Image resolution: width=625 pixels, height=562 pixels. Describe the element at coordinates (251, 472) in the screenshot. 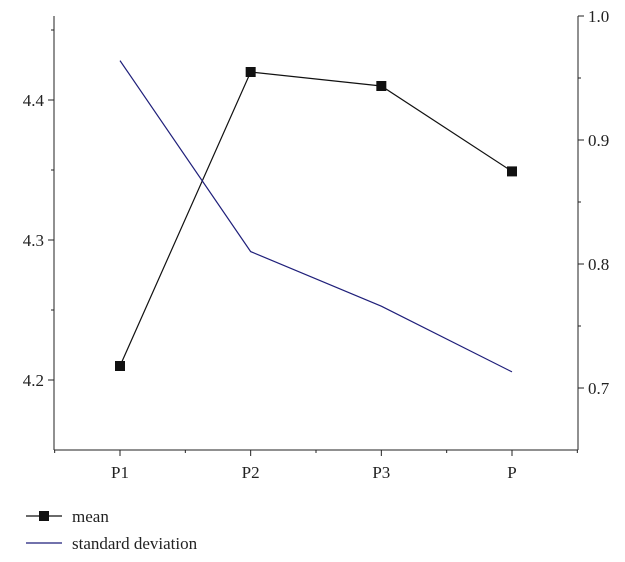

I see `x-tick-label-1: P2` at that location.